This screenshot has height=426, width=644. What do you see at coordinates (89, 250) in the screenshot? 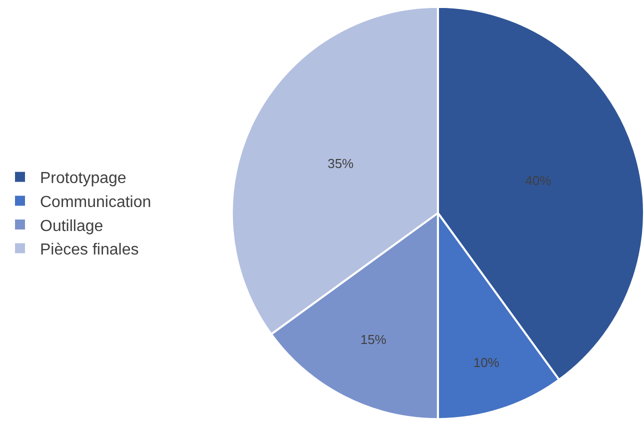
I see `legend-label: Pièces finales` at bounding box center [89, 250].